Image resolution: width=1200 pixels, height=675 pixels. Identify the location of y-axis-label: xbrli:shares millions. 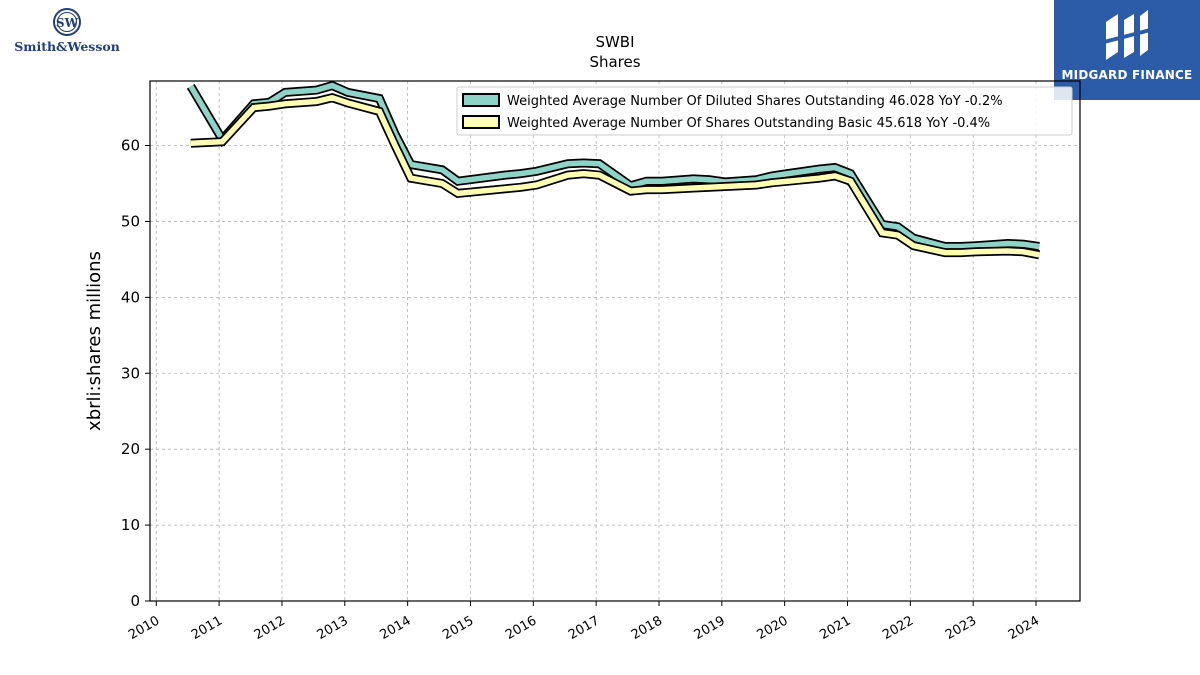
(94, 341).